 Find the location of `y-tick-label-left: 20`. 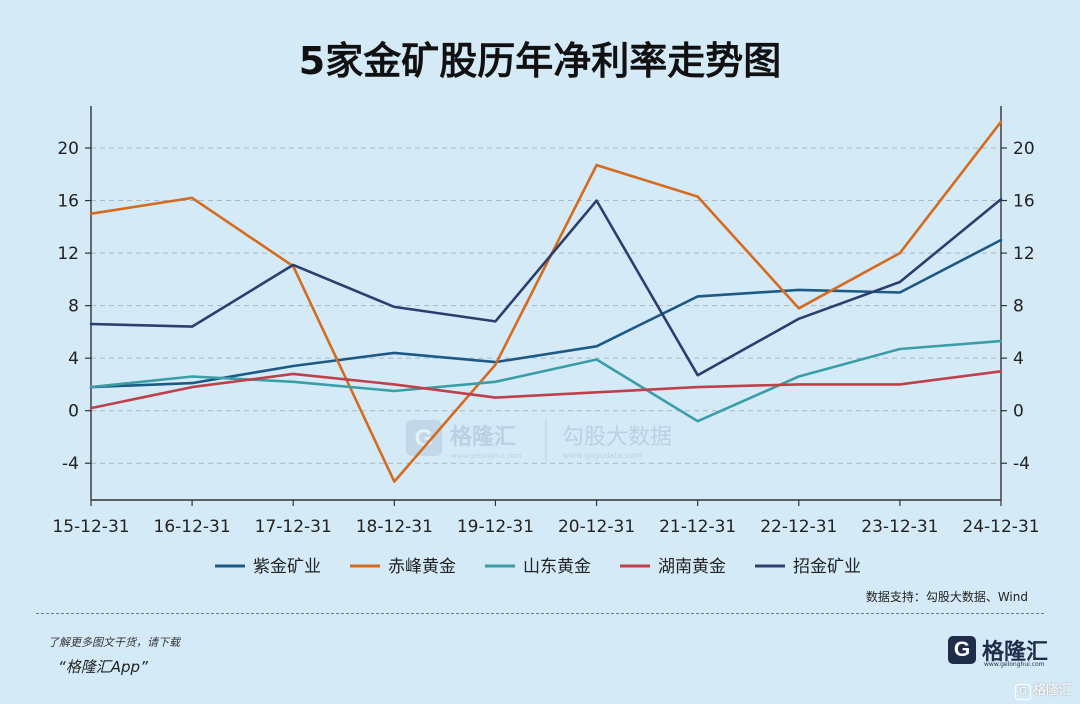

y-tick-label-left: 20 is located at coordinates (68, 149).